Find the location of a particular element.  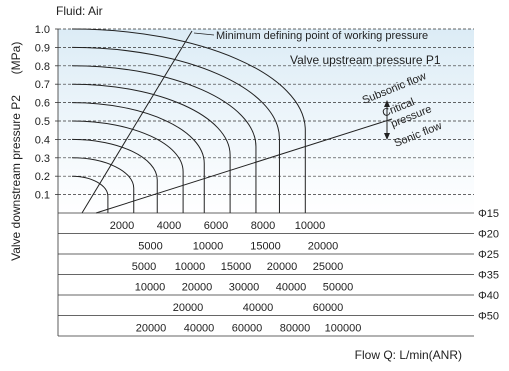

port-label-5: Φ50 is located at coordinates (488, 317).